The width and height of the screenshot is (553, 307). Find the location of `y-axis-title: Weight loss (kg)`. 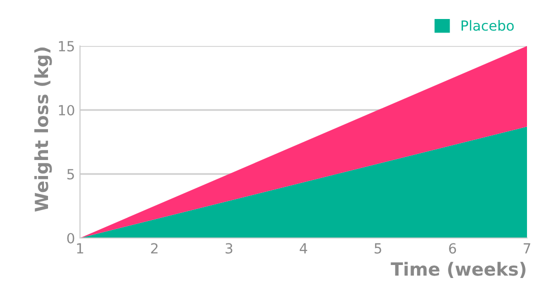

y-axis-title: Weight loss (kg) is located at coordinates (43, 130).